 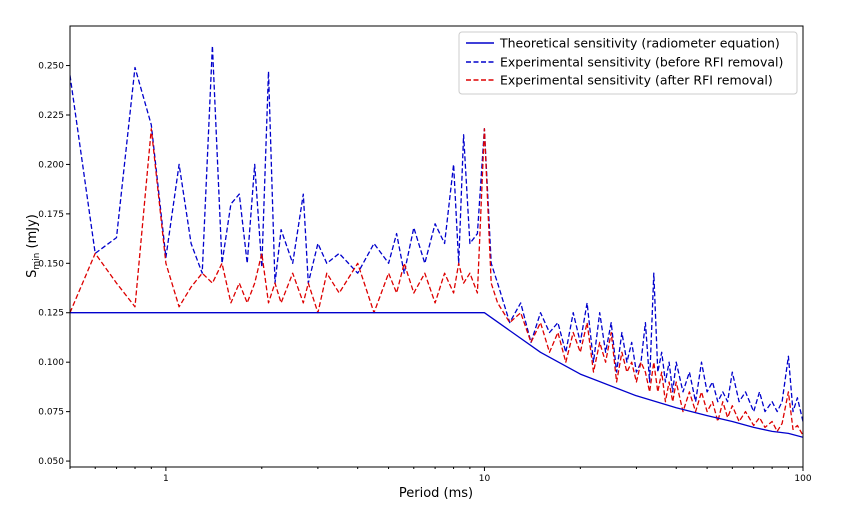 What do you see at coordinates (51, 264) in the screenshot?
I see `y-tick-label: 0.150` at bounding box center [51, 264].